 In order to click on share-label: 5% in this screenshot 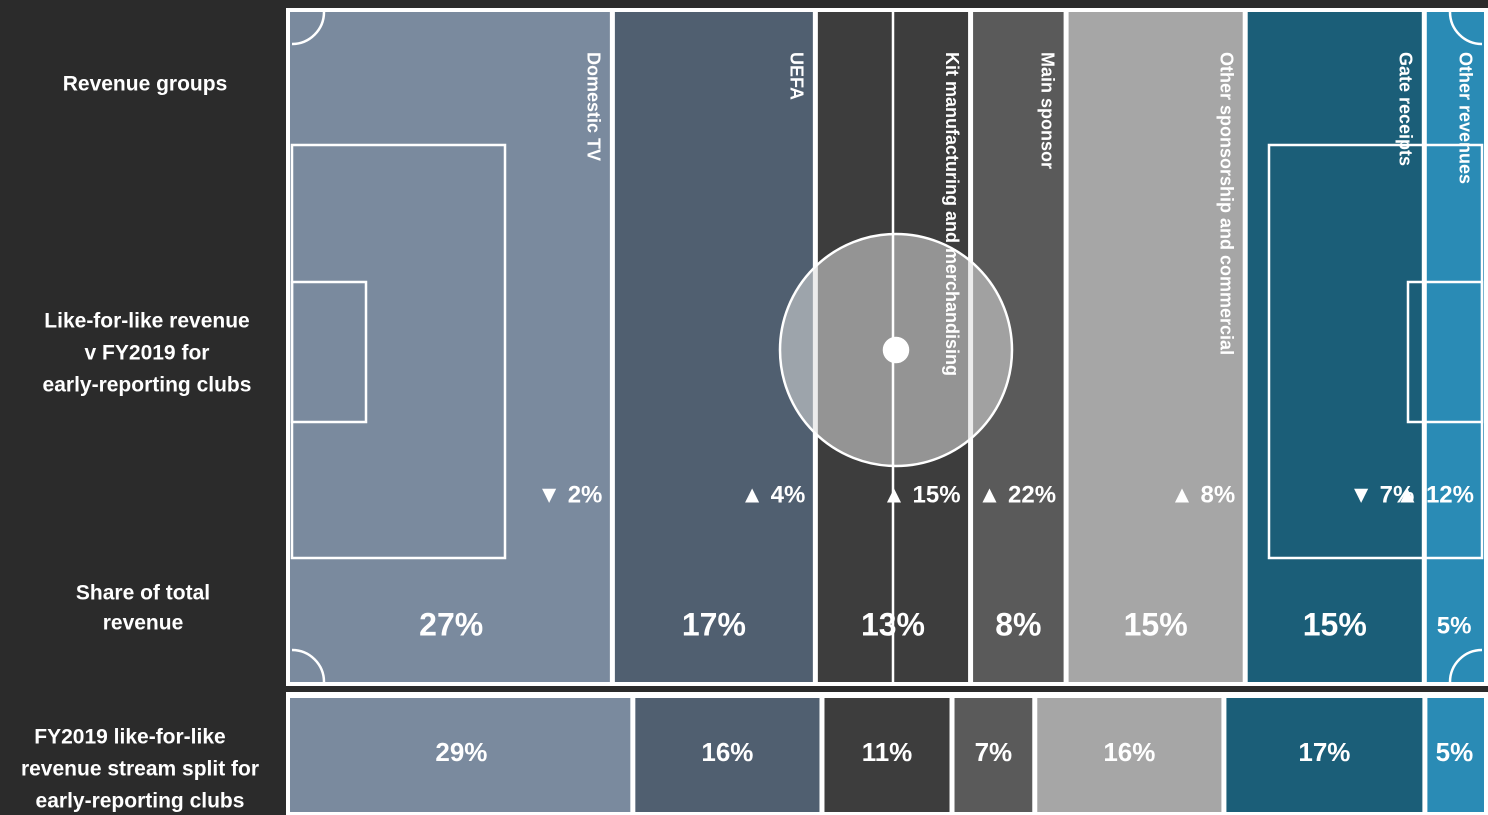, I will do `click(1454, 625)`.